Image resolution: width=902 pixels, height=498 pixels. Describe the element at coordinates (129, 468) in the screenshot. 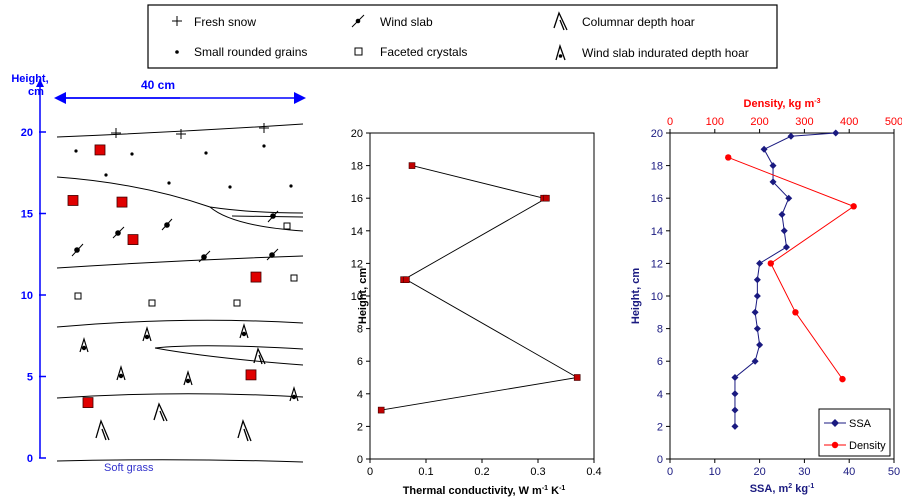

I see `profile-ground-label: Soft grass` at that location.